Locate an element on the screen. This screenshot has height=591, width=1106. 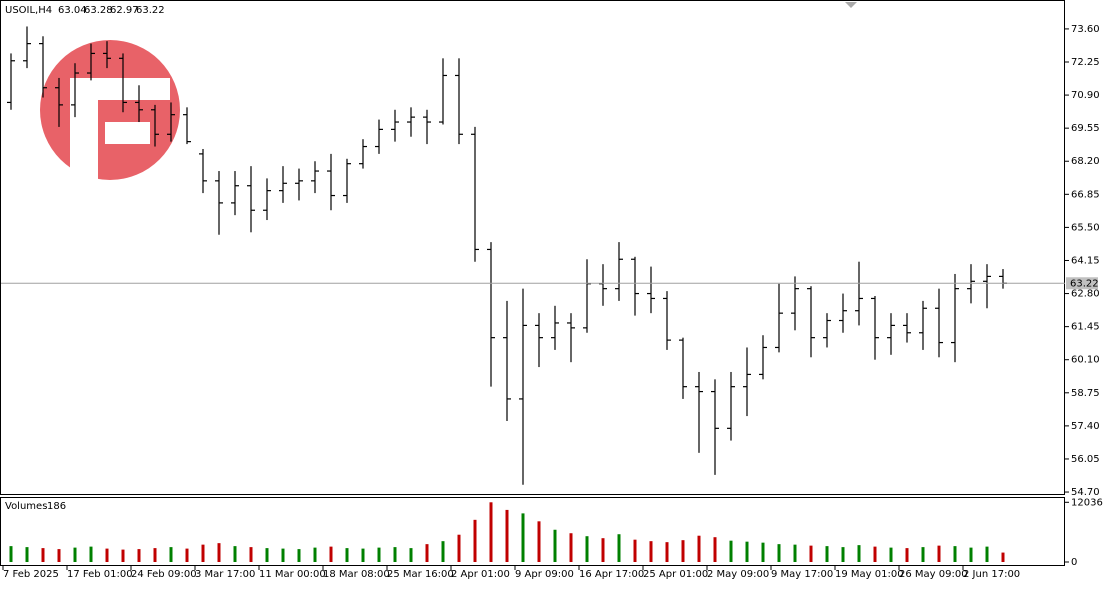
last-price-box is located at coordinates (1082, 283).